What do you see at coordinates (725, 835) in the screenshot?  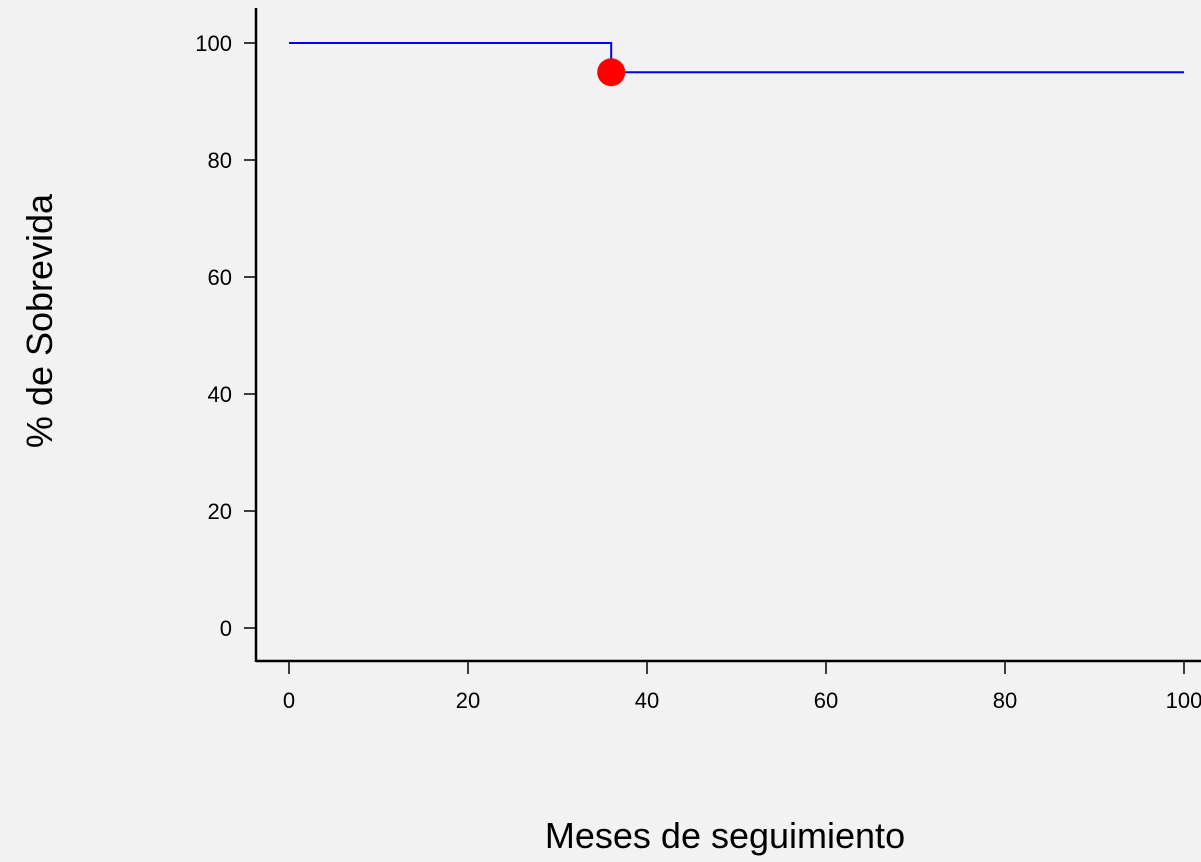 I see `x-axis-title: Meses de seguimiento` at bounding box center [725, 835].